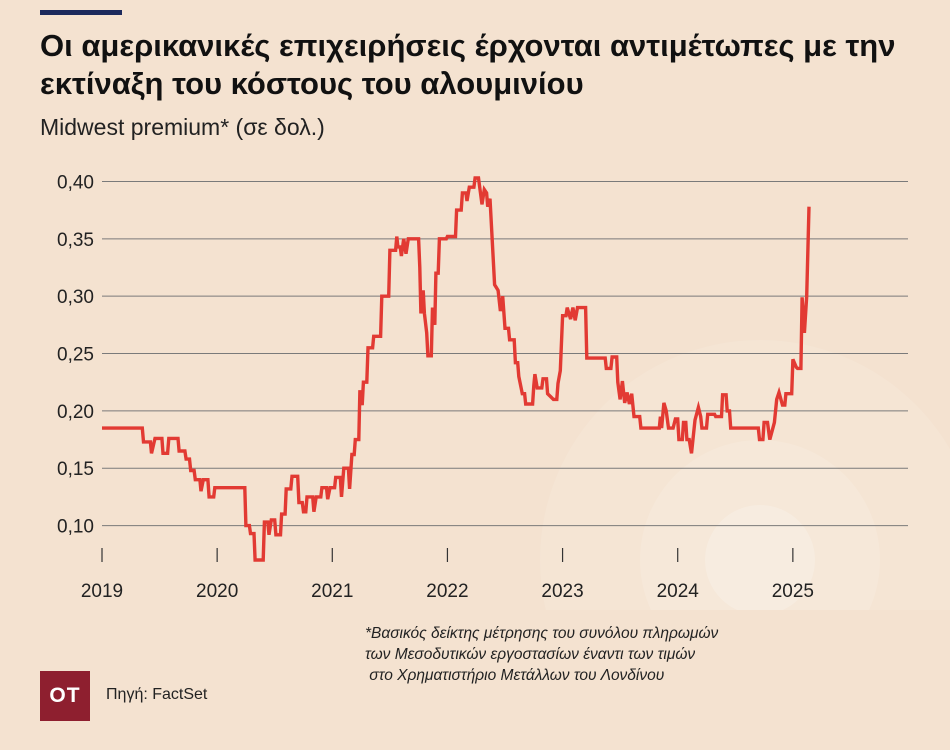  What do you see at coordinates (75, 240) in the screenshot?
I see `y-tick-label: 0,35` at bounding box center [75, 240].